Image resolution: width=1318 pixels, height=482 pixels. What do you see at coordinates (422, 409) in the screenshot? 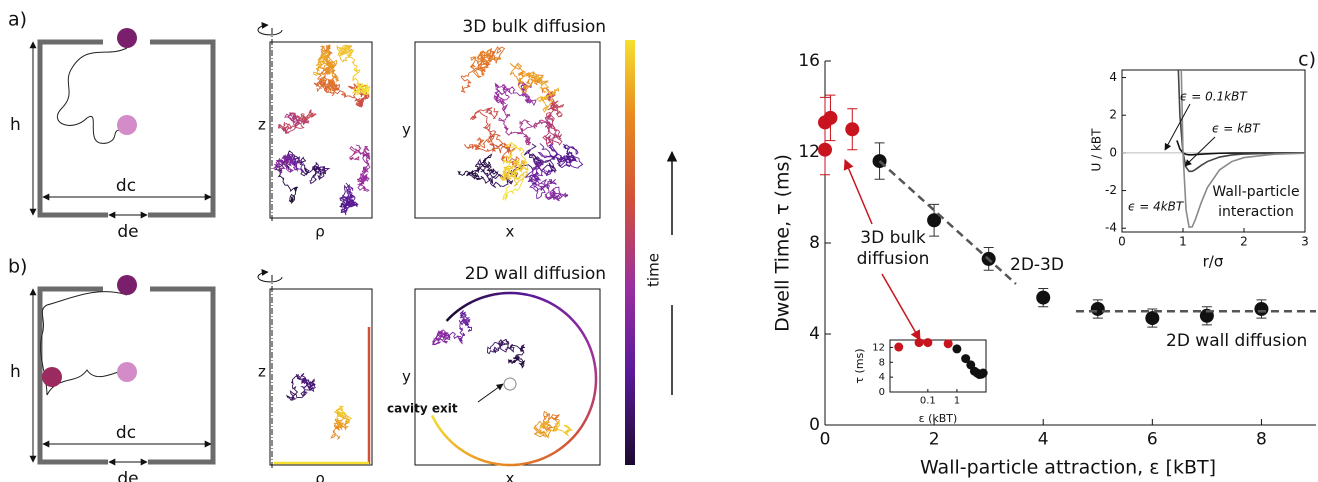
I see `cavity-exit-label: cavity exit` at bounding box center [422, 409].